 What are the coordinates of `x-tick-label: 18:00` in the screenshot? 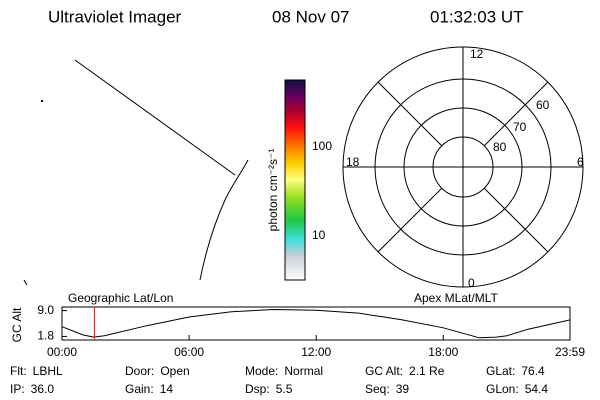 It's located at (443, 352).